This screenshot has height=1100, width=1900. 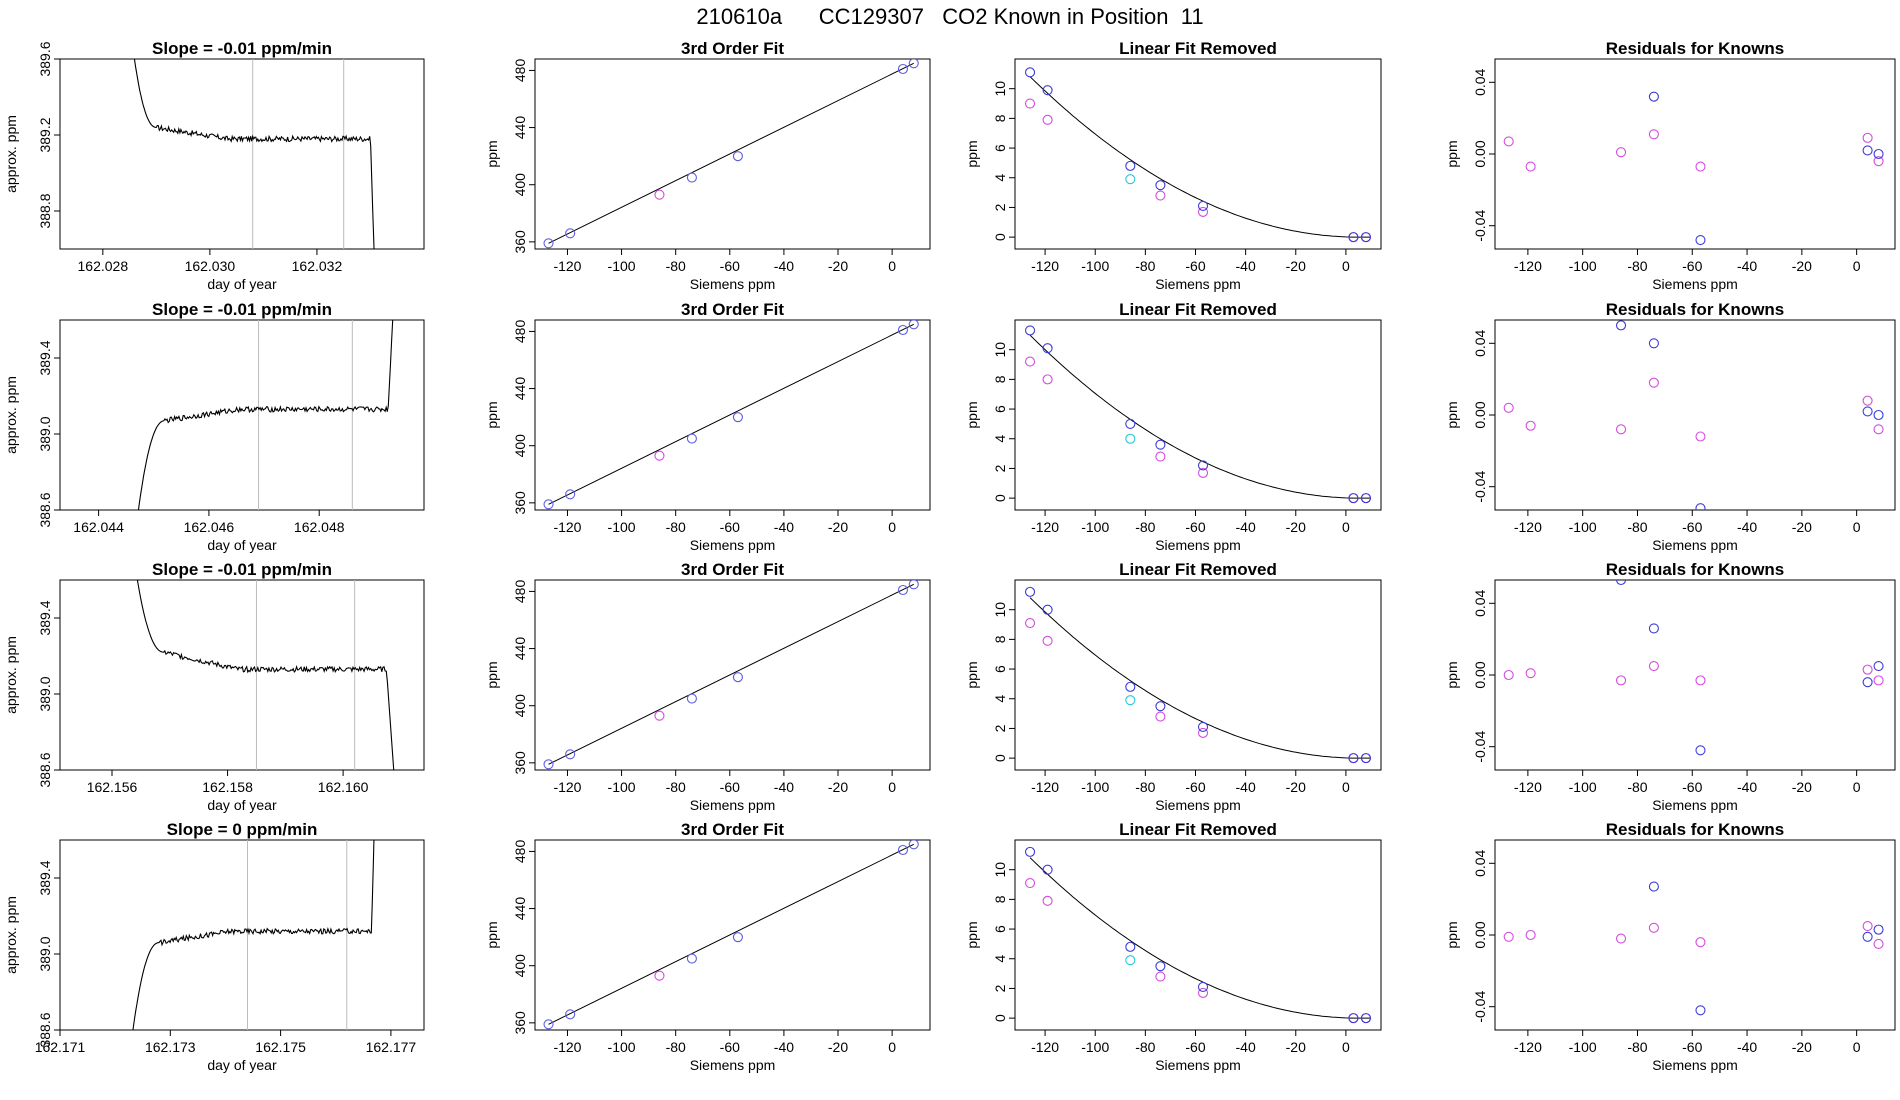 What do you see at coordinates (242, 284) in the screenshot?
I see `x-axis-label: day of year` at bounding box center [242, 284].